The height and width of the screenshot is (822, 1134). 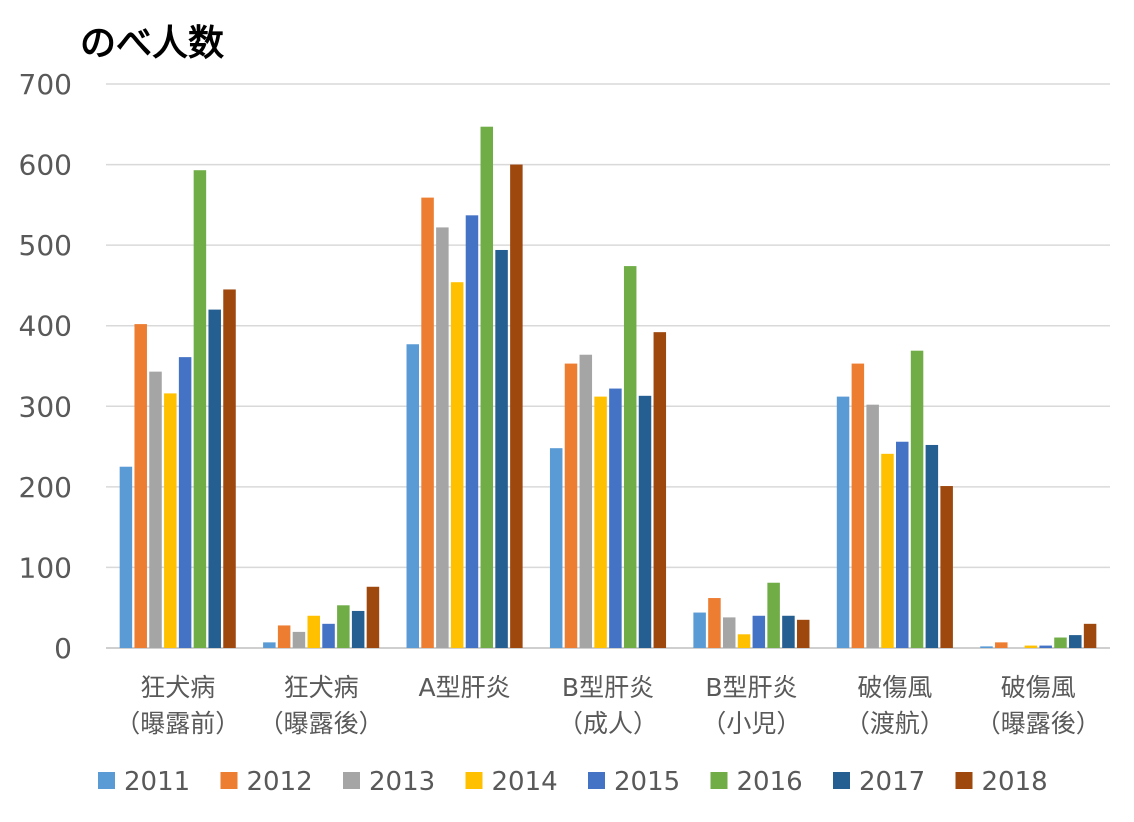 I want to click on y-tick-label: 700, so click(x=45, y=84).